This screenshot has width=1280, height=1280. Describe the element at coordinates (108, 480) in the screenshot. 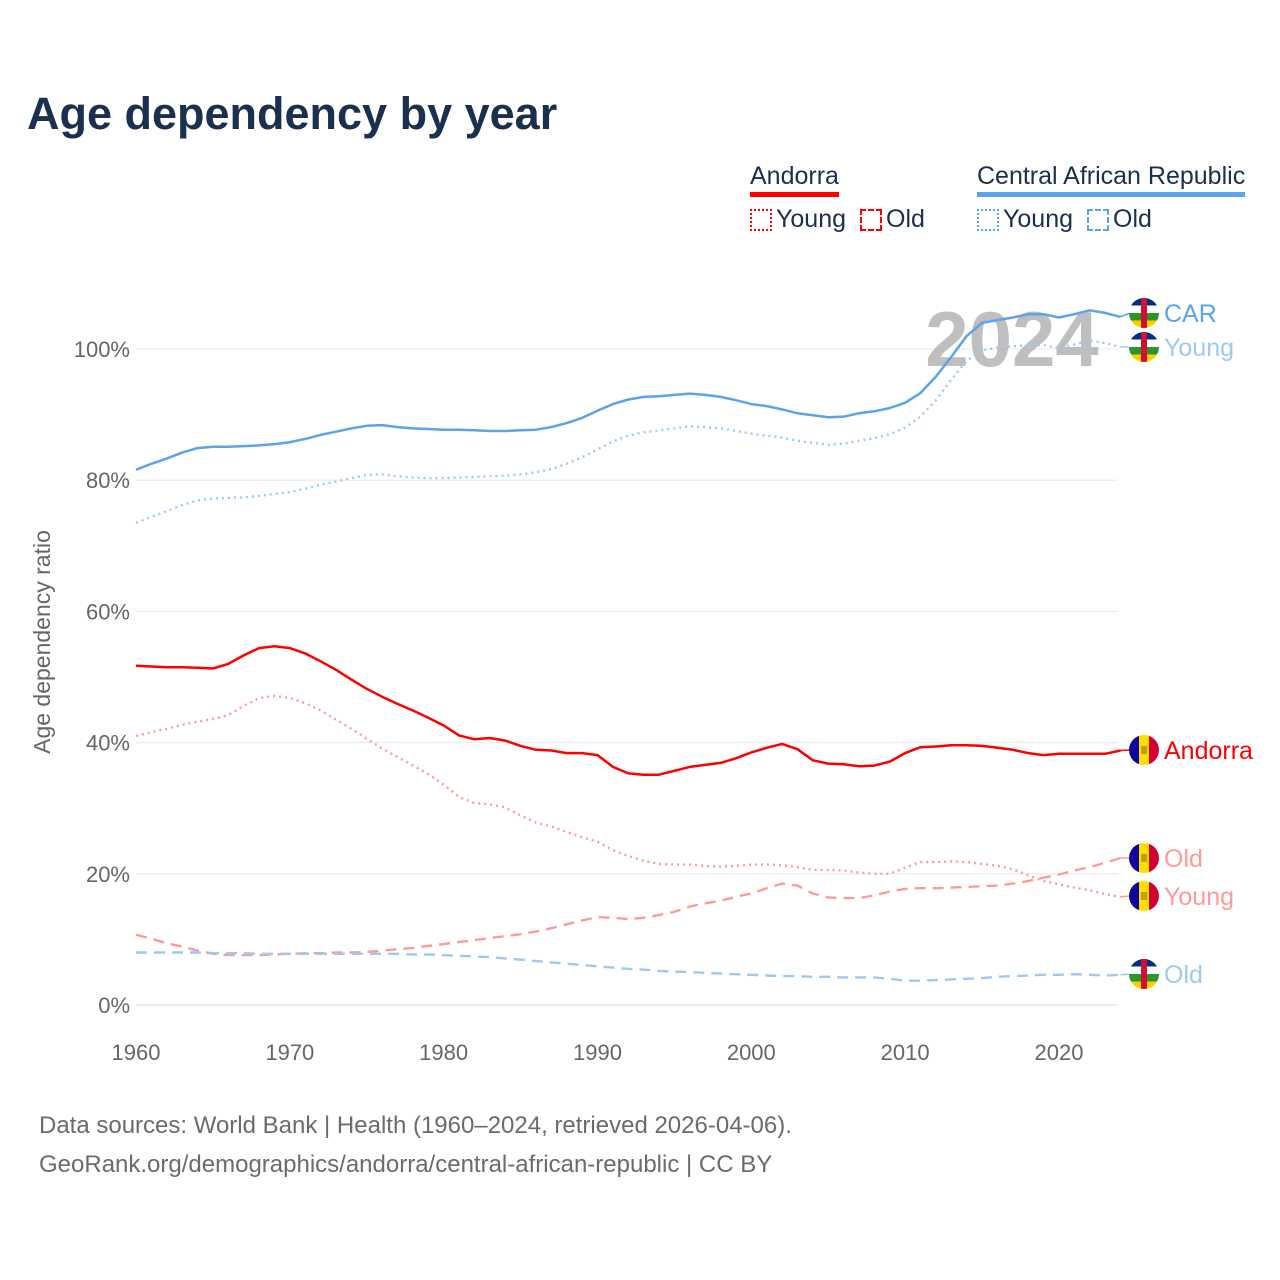

I see `y-tick-label: 80%` at that location.